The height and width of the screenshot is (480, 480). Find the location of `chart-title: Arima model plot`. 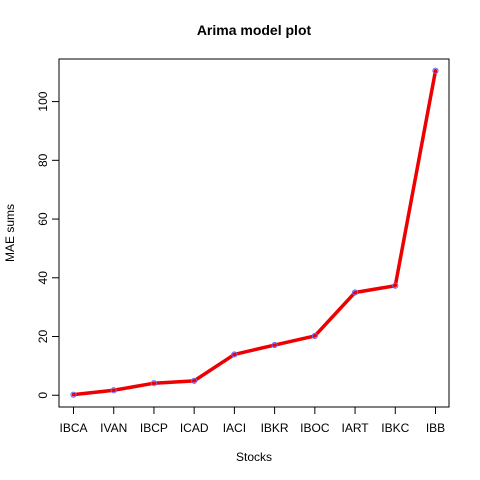

chart-title: Arima model plot is located at coordinates (254, 30).